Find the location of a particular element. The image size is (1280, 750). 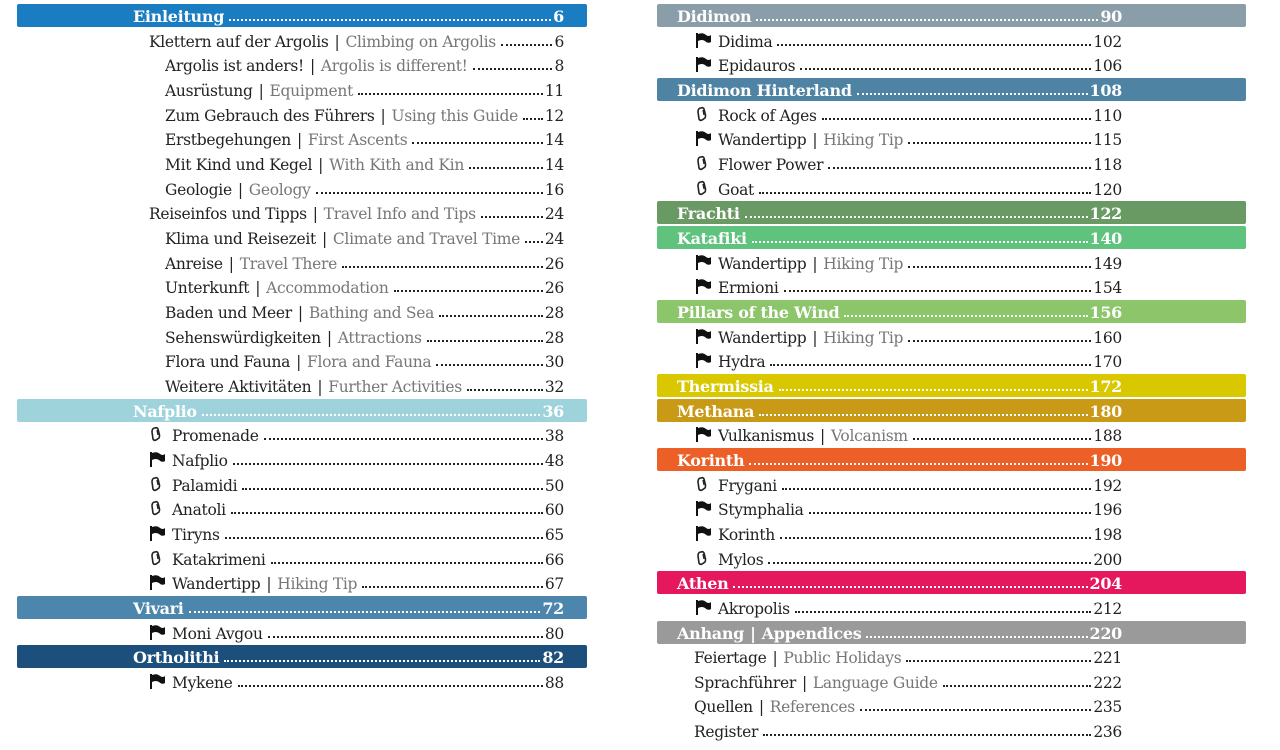

entry-title: Palamidi is located at coordinates (205, 485).